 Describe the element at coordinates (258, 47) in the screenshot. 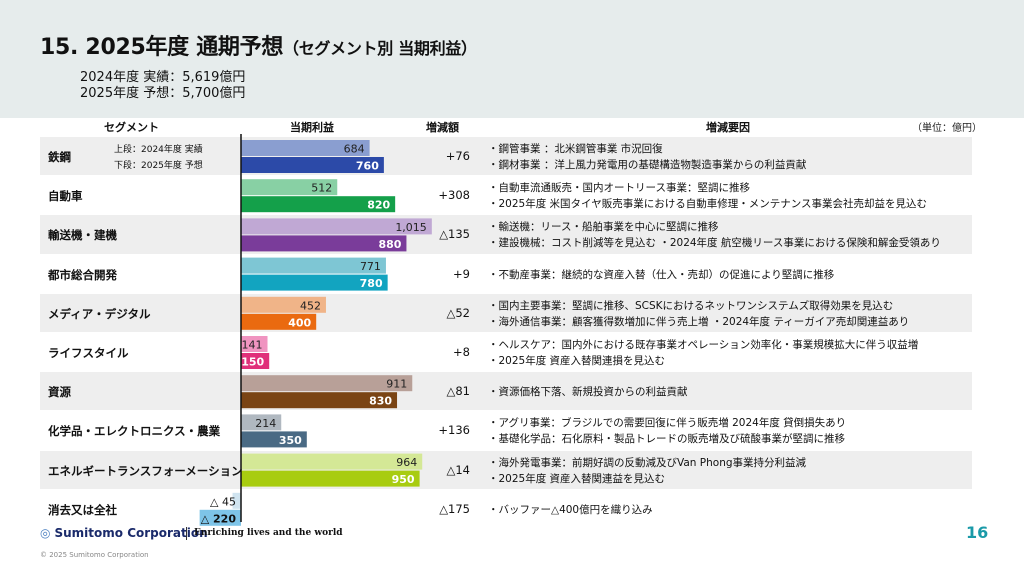

I see `page-title: 15. 2025年度 通期予想（セグメント別 当期利益）` at that location.